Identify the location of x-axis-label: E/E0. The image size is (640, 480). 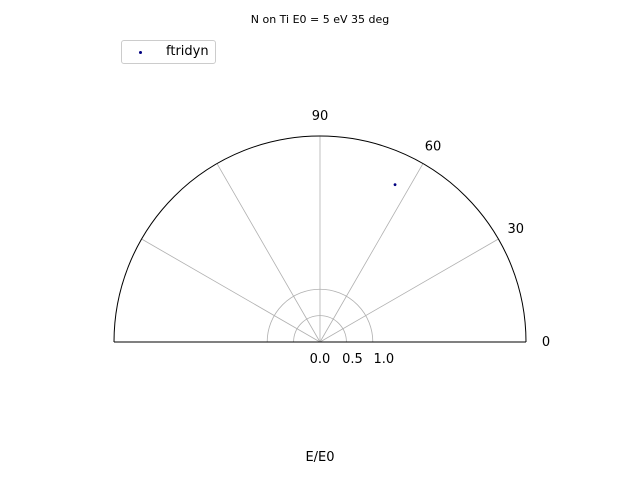
(320, 457).